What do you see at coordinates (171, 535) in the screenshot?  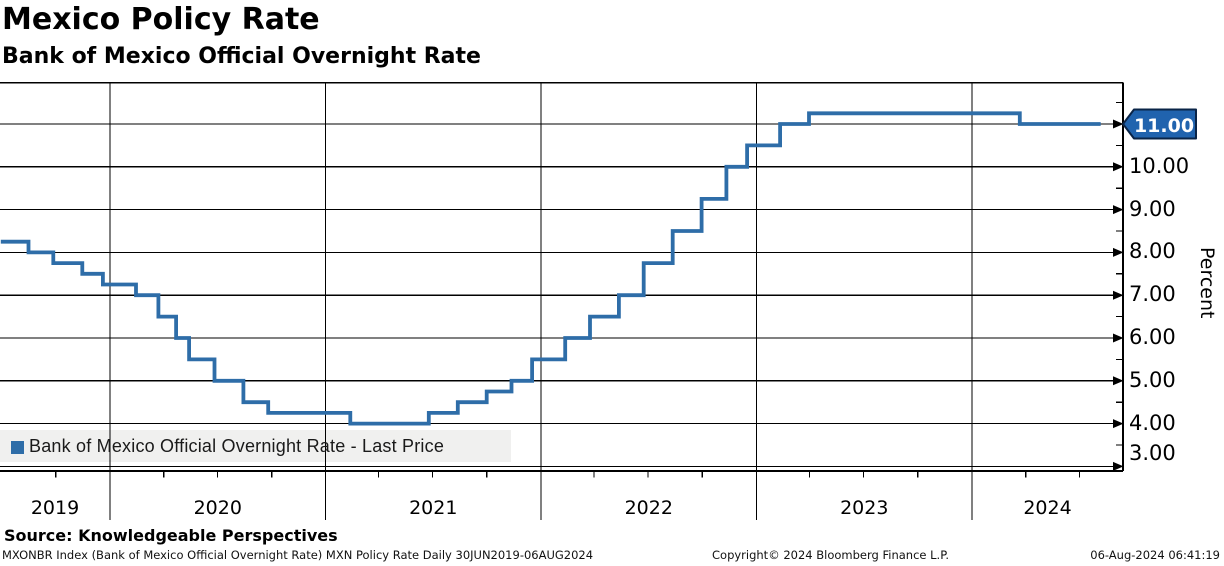 I see `source-attribution: Source: Knowledgeable Perspectives` at bounding box center [171, 535].